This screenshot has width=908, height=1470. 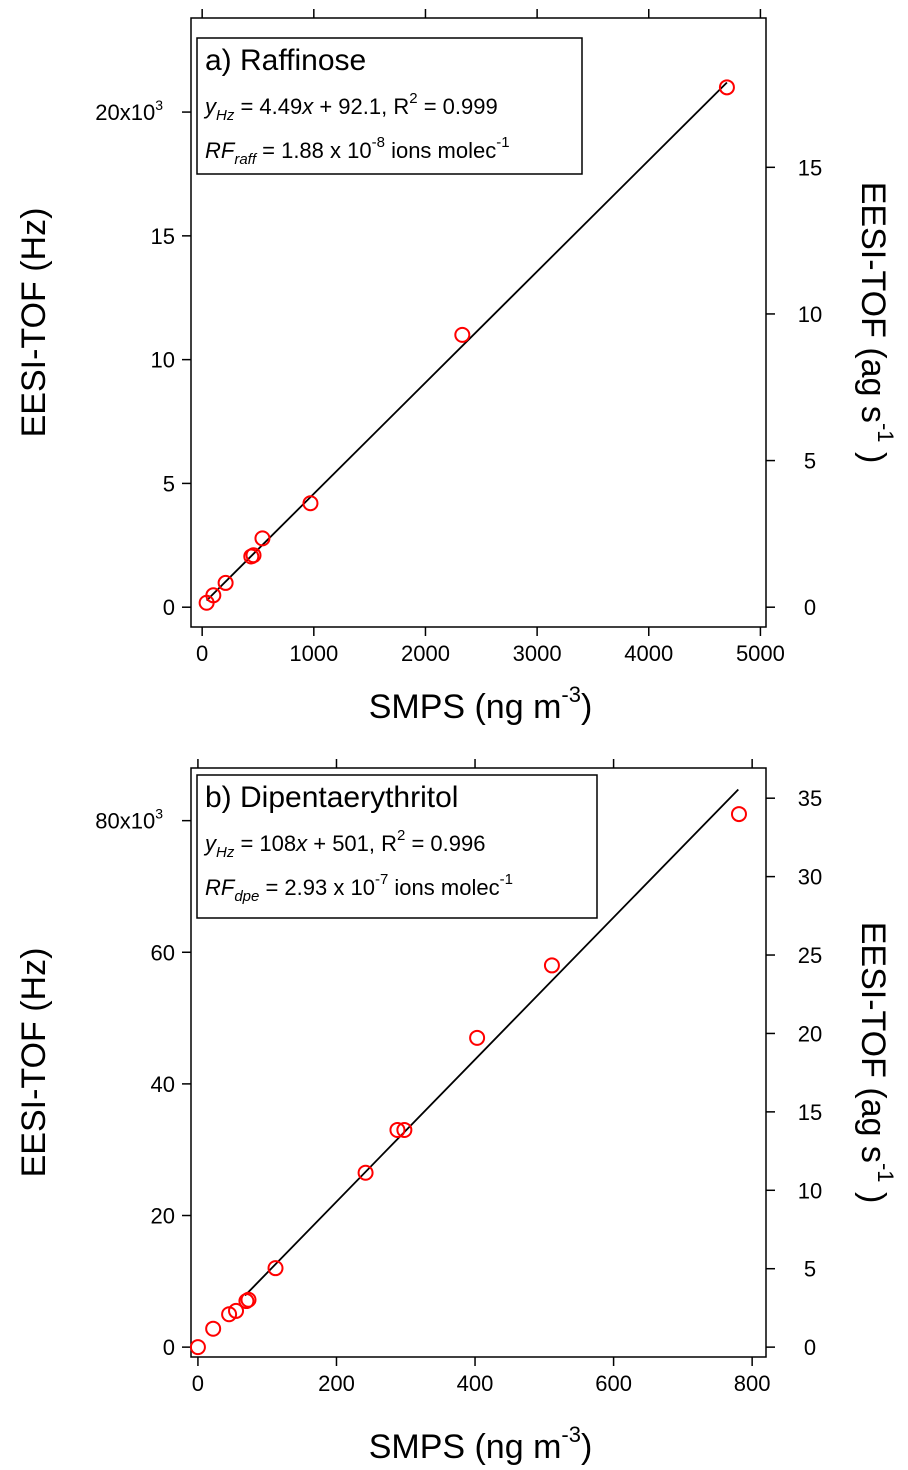 What do you see at coordinates (163, 360) in the screenshot?
I see `y-left-tick-label: 10` at bounding box center [163, 360].